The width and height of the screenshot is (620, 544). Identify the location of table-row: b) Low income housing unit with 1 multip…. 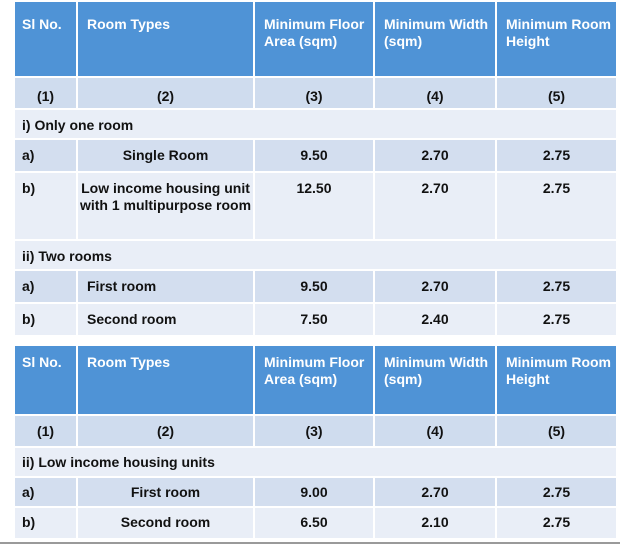
(315, 206).